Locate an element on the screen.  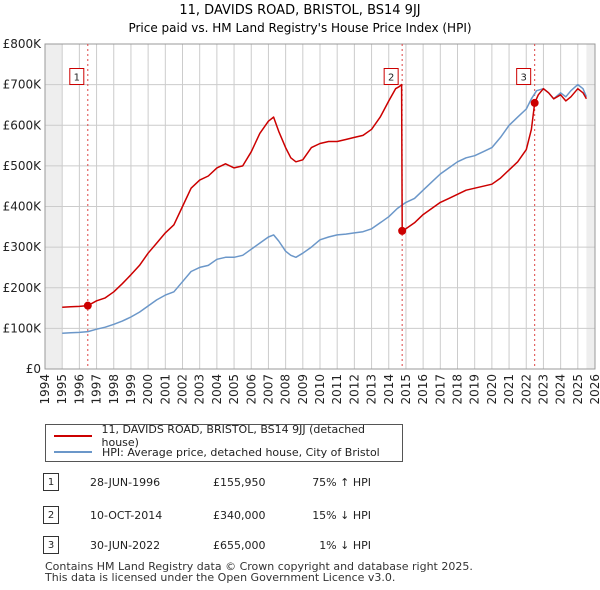
x-tick-label: 1996 is located at coordinates (79, 389).